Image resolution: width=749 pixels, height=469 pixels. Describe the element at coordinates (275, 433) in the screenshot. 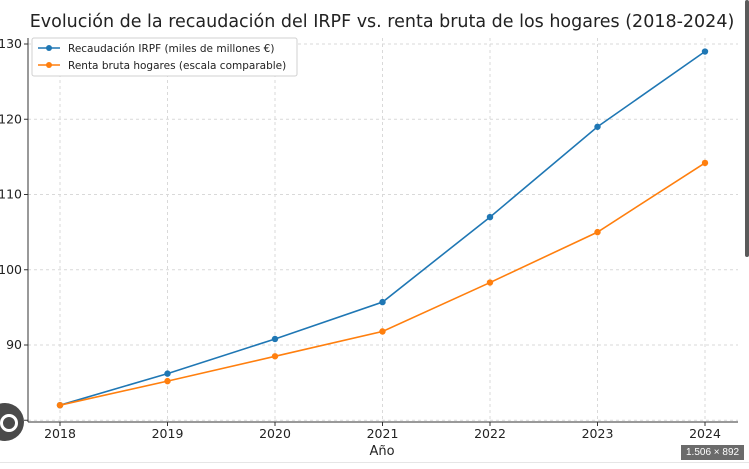

I see `x-tick-label: 2020` at that location.